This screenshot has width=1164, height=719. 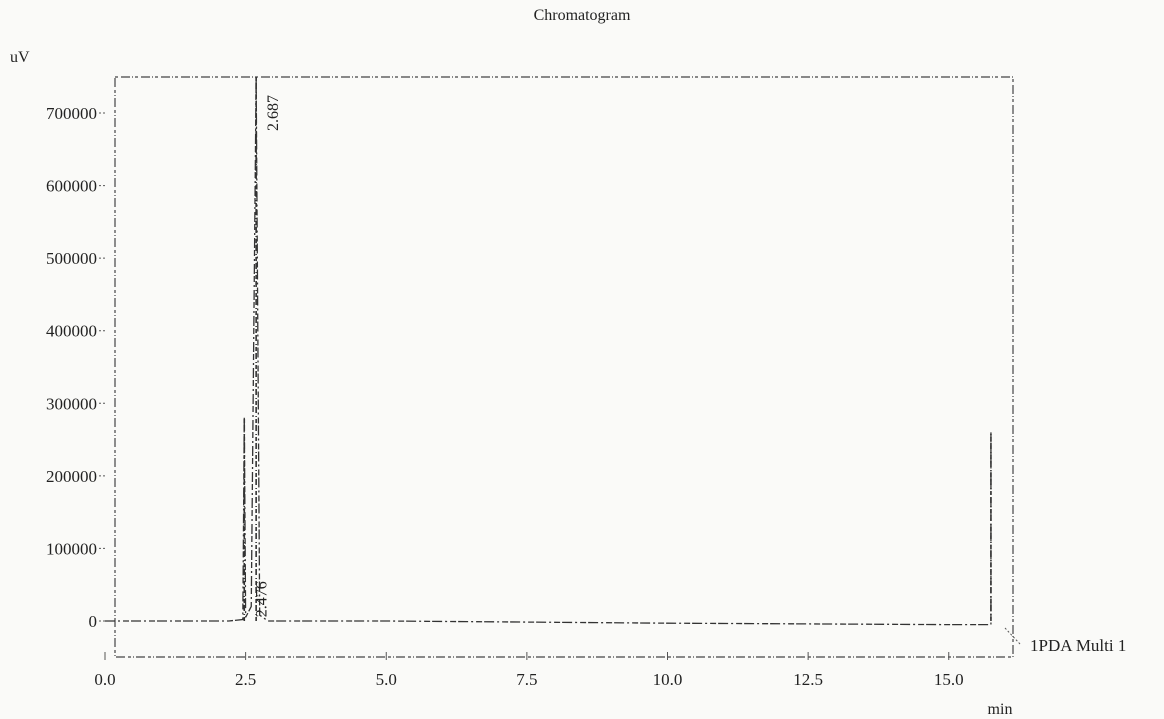 What do you see at coordinates (267, 356) in the screenshot?
I see `peak-labels: 2.687 2.476` at bounding box center [267, 356].